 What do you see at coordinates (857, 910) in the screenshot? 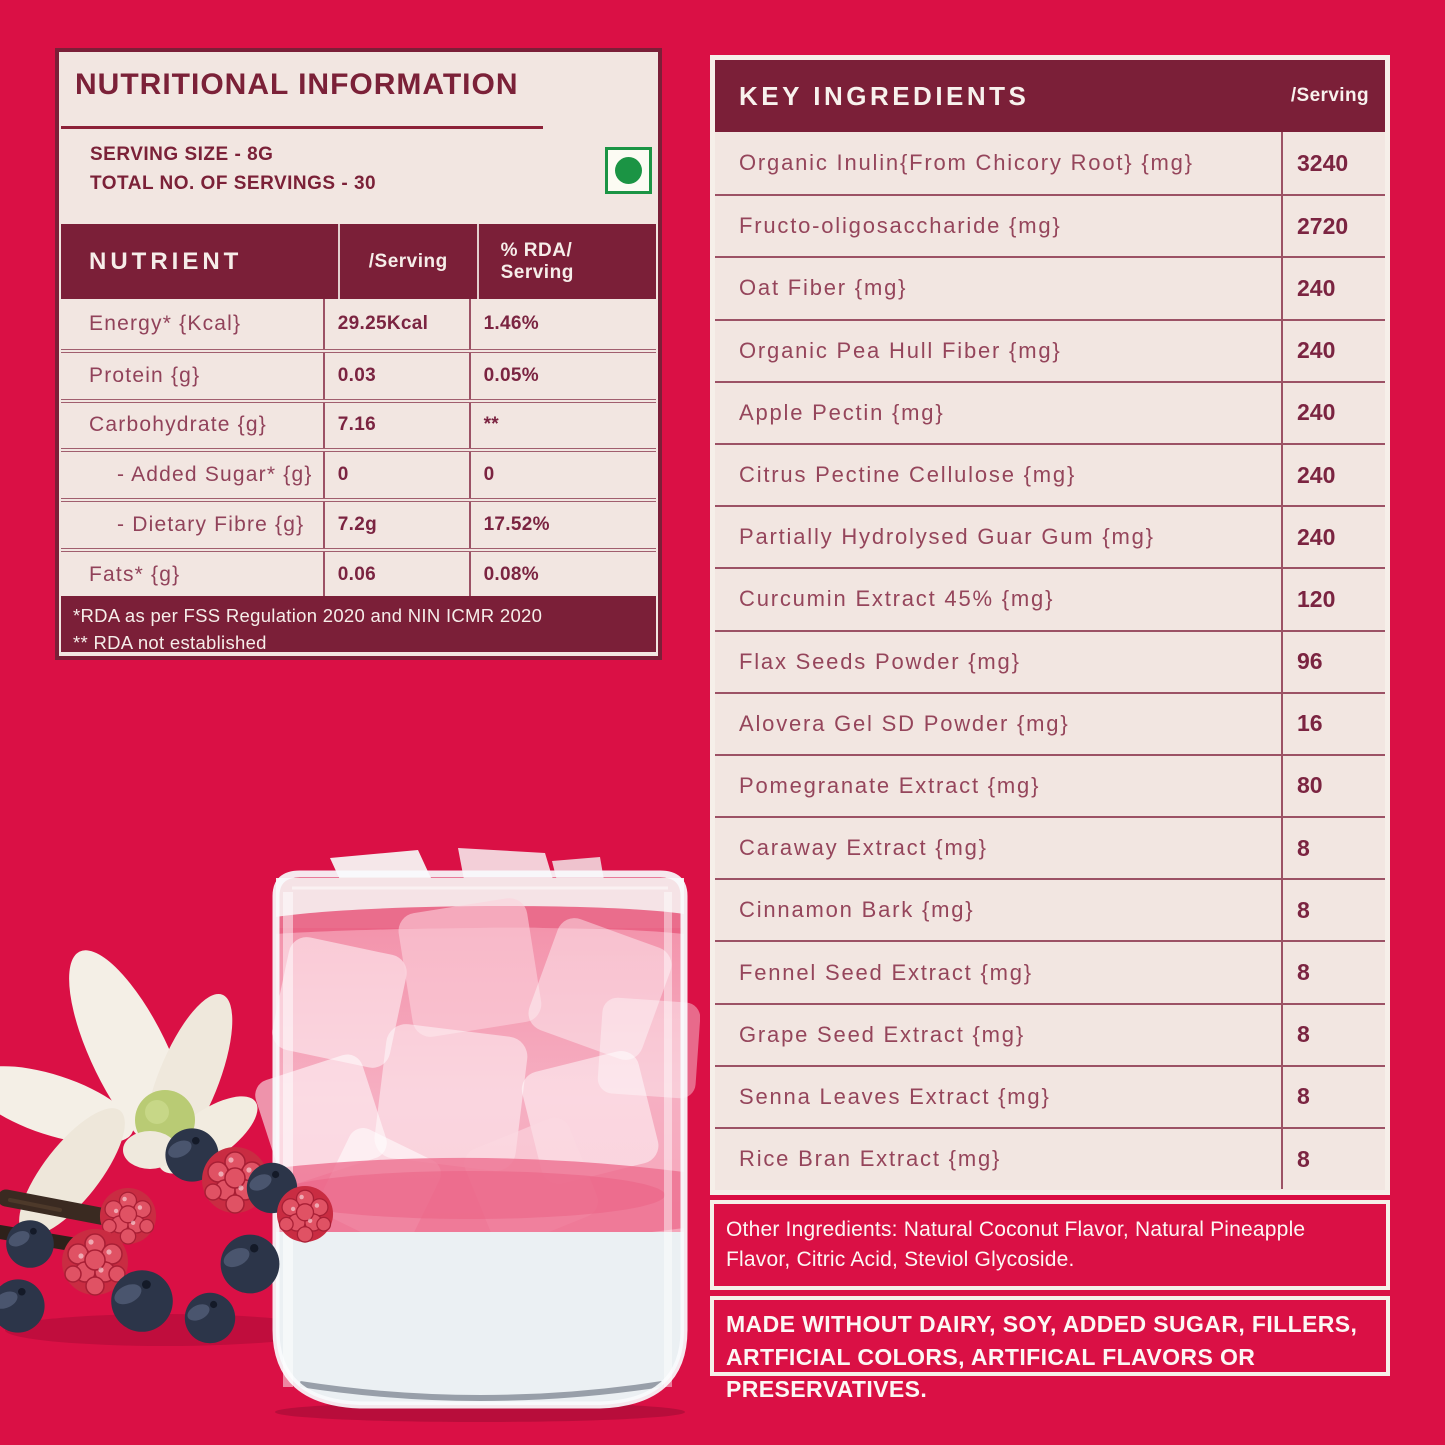
I see `ingredient-label: Cinnamon Bark {mg}` at bounding box center [857, 910].